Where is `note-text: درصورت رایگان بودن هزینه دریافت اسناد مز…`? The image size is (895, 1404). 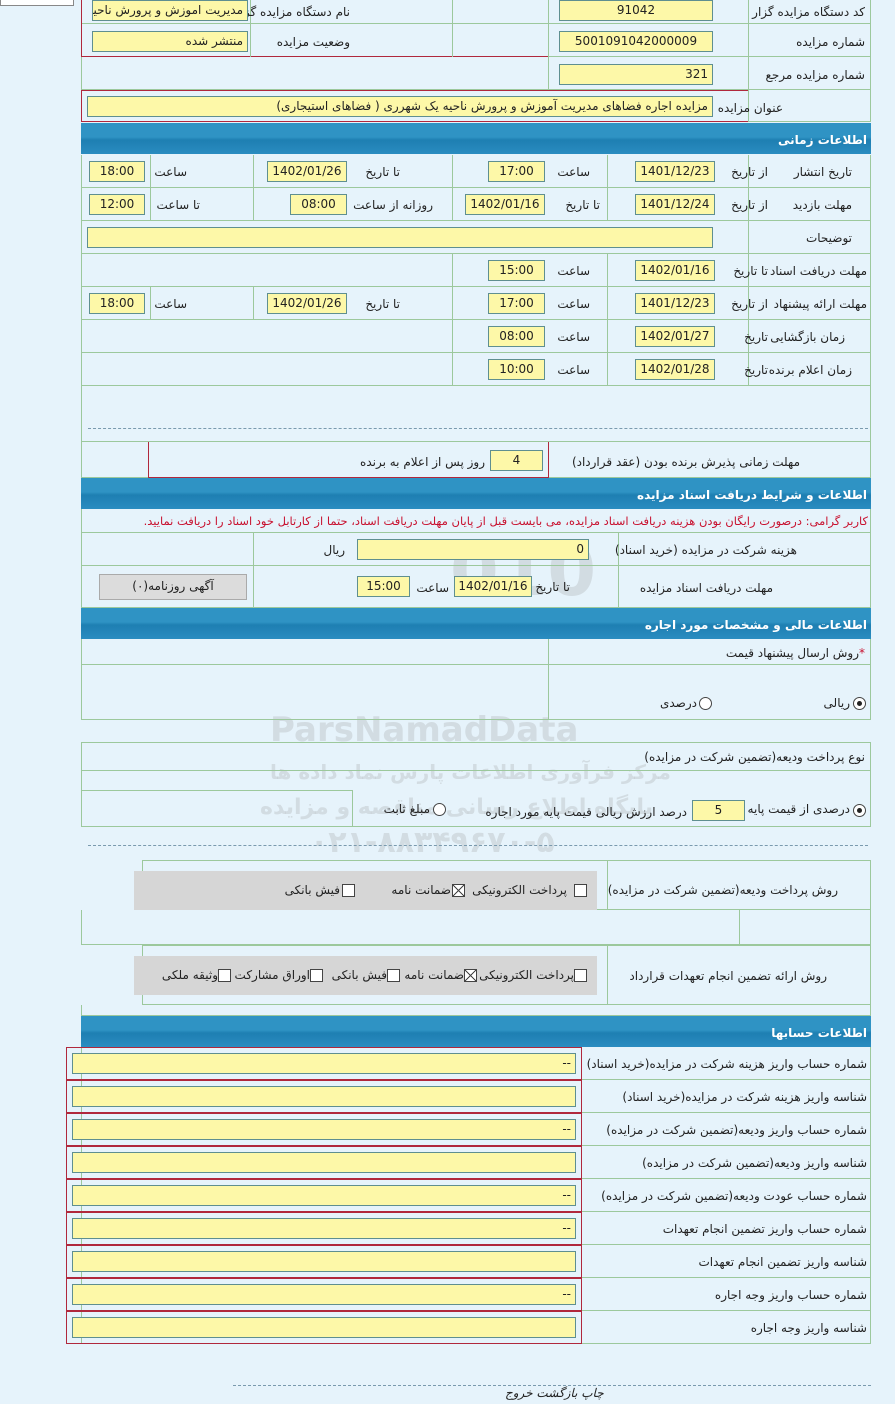
note-text: درصورت رایگان بودن هزینه دریافت اسناد مز… is located at coordinates (474, 521).